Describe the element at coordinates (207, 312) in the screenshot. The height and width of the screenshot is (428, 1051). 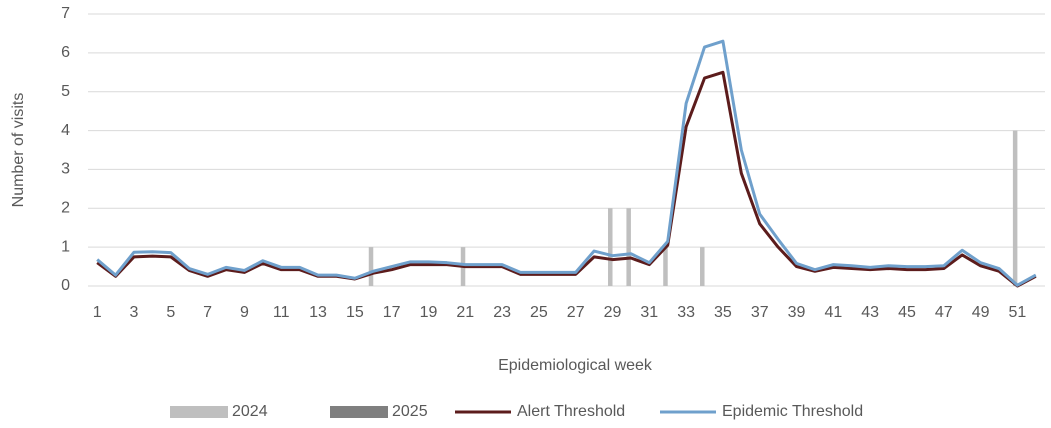
I see `x-tick-label: 7` at that location.